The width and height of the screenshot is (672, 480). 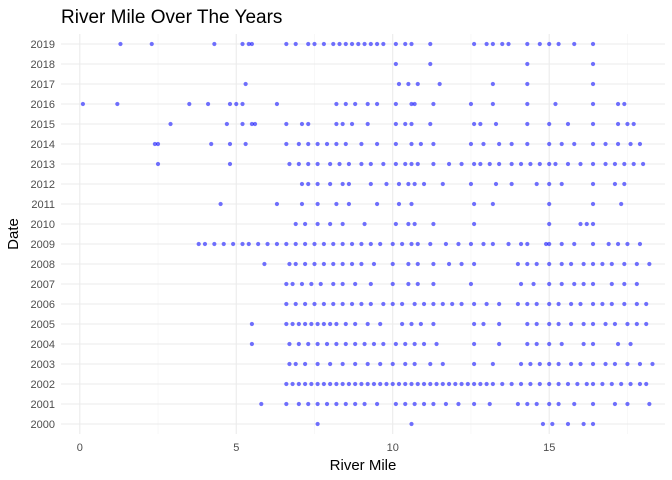 What do you see at coordinates (43, 385) in the screenshot?
I see `y-tick-label: 2002` at bounding box center [43, 385].